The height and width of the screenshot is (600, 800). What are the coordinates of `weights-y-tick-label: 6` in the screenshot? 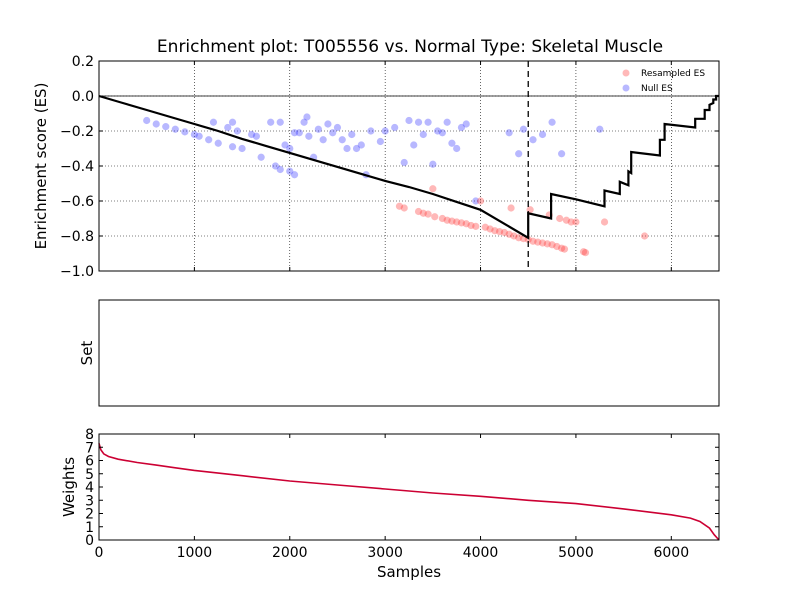 It's located at (89, 462).